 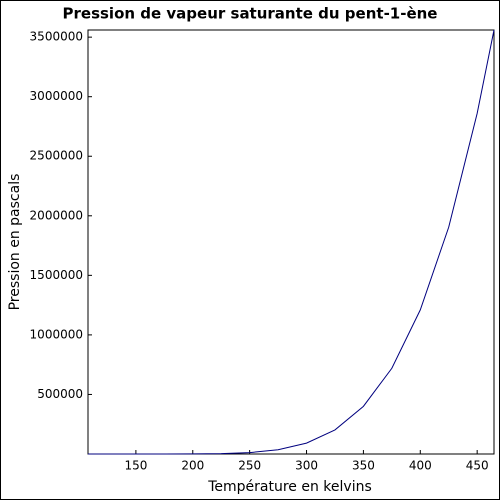 I want to click on y-tick-label: 500000, so click(x=60, y=394).